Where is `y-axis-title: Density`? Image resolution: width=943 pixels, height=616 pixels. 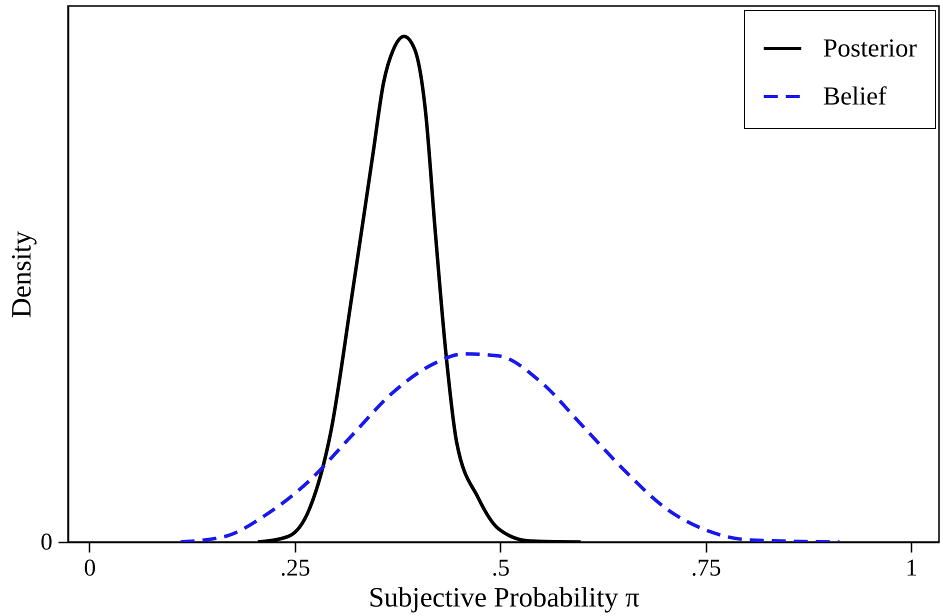
y-axis-title: Density is located at coordinates (22, 274).